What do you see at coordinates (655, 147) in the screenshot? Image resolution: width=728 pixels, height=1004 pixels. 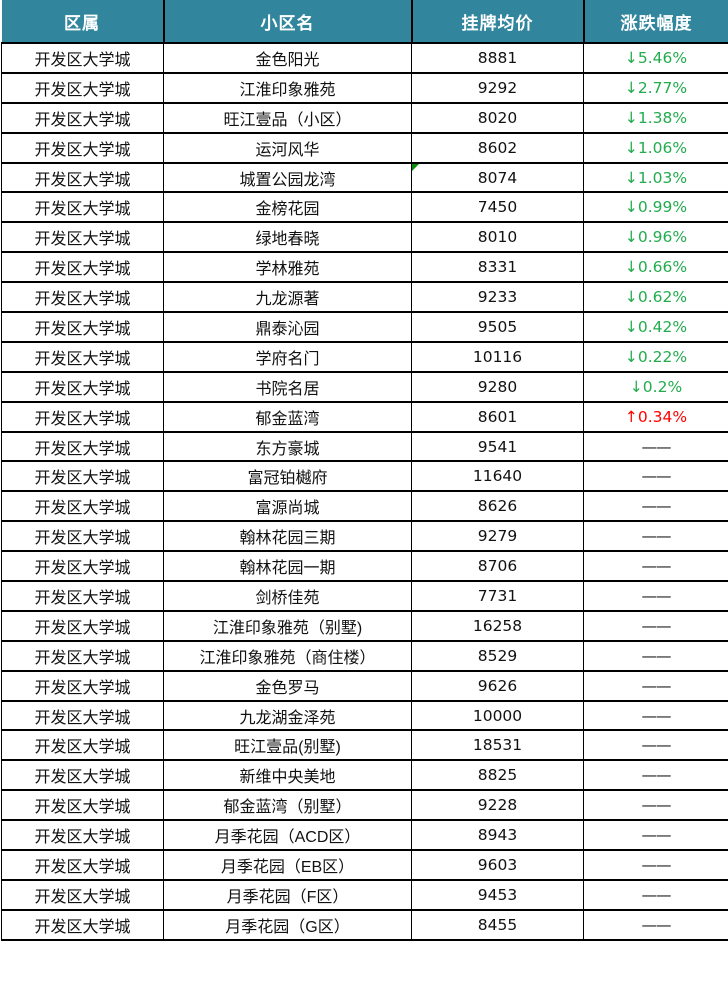 I see `change-cell: ↓1.06%` at bounding box center [655, 147].